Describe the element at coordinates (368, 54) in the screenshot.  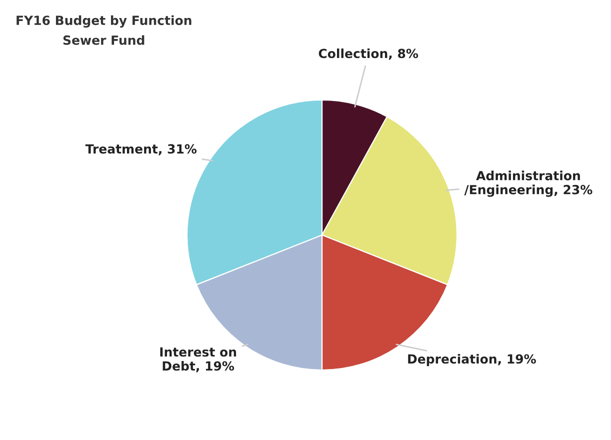
I see `slice-label: Collection, 8%` at that location.